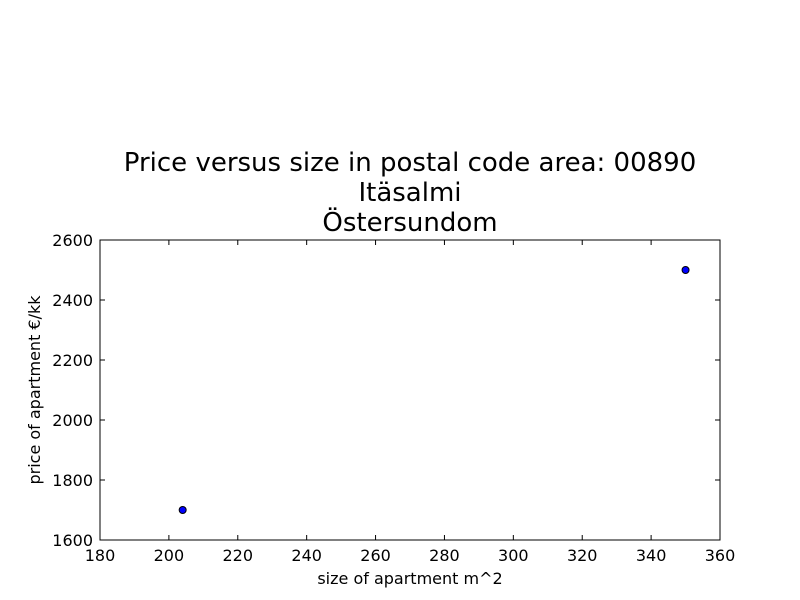  I want to click on x-tick-label: 320, so click(582, 555).